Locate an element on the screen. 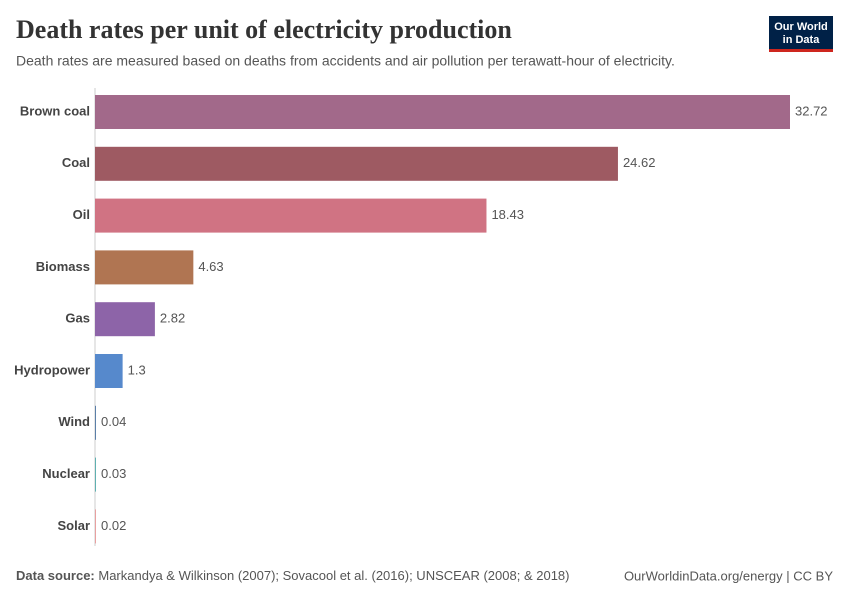  logo-text: Our World is located at coordinates (801, 27).